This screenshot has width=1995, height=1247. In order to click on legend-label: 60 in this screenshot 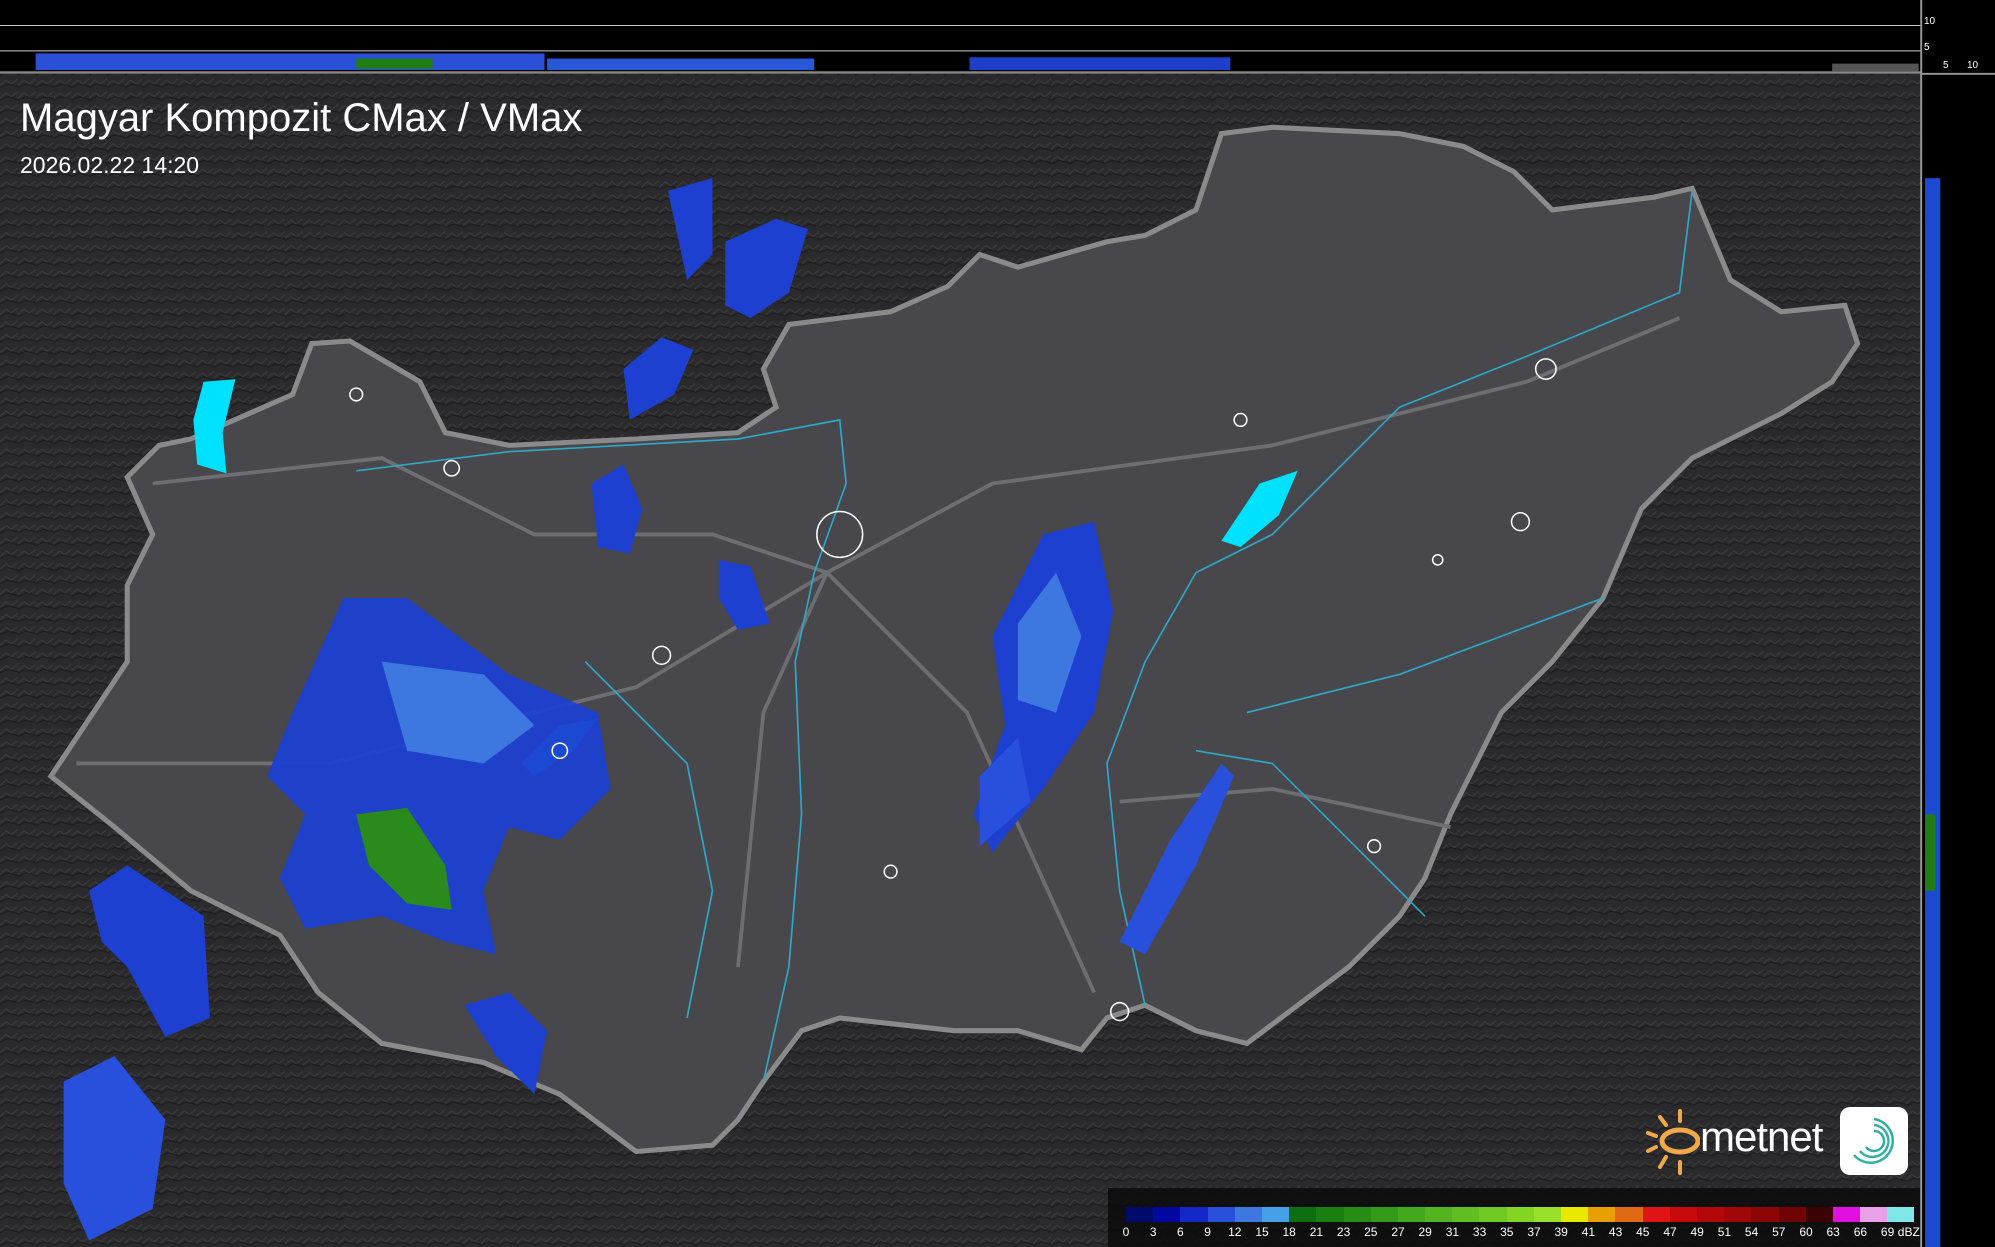, I will do `click(1806, 1232)`.